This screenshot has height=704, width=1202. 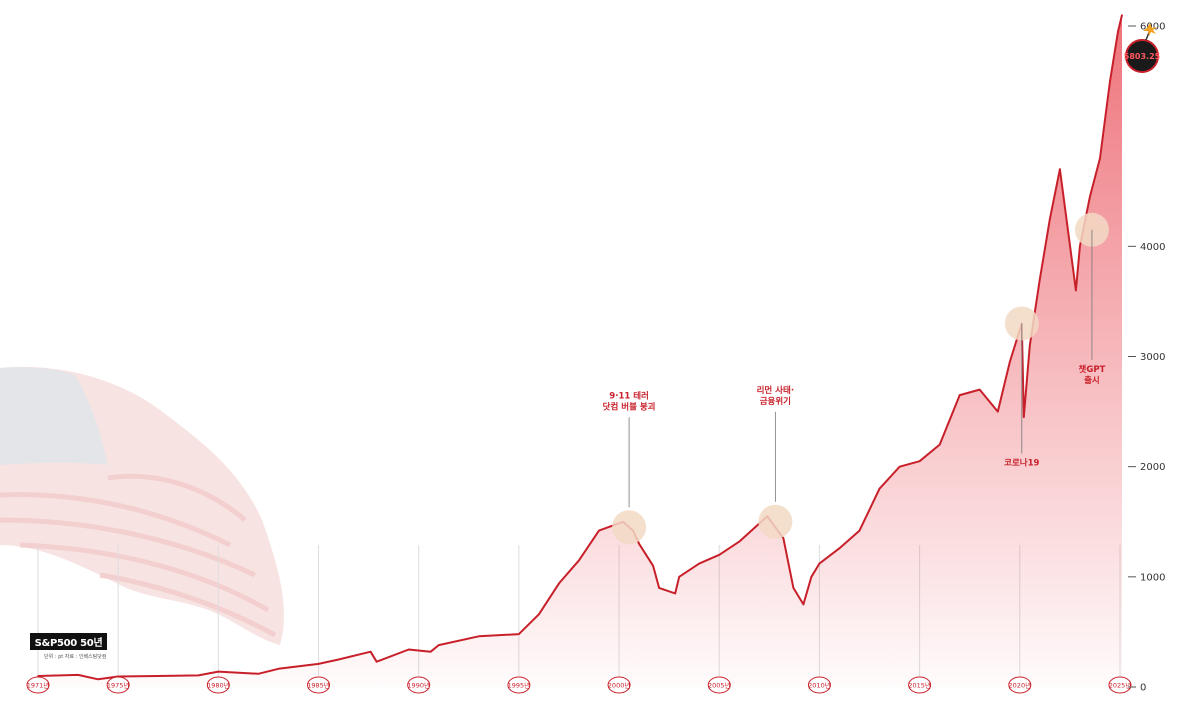 What do you see at coordinates (775, 390) in the screenshot?
I see `annotation-label: 리먼 사태·` at bounding box center [775, 390].